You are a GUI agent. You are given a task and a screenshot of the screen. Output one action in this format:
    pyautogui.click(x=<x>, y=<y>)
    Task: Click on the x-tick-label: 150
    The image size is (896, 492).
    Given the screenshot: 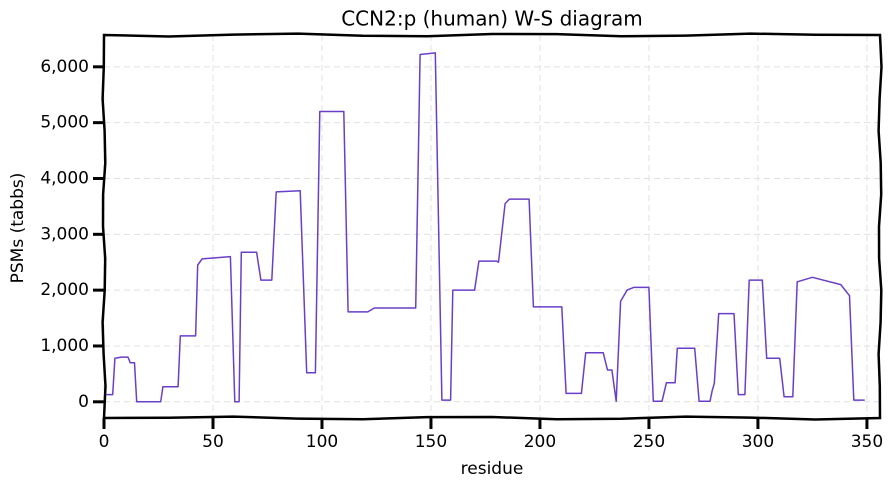 What is the action you would take?
    pyautogui.click(x=431, y=442)
    